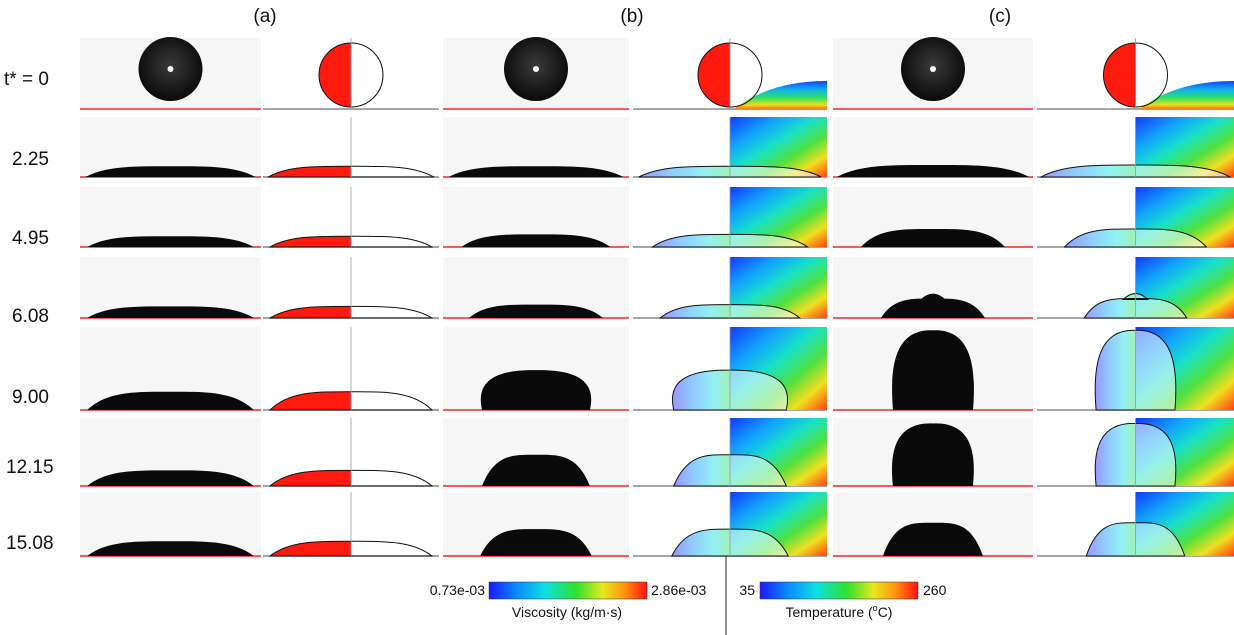  I want to click on panel-label-c: (c), so click(1000, 16).